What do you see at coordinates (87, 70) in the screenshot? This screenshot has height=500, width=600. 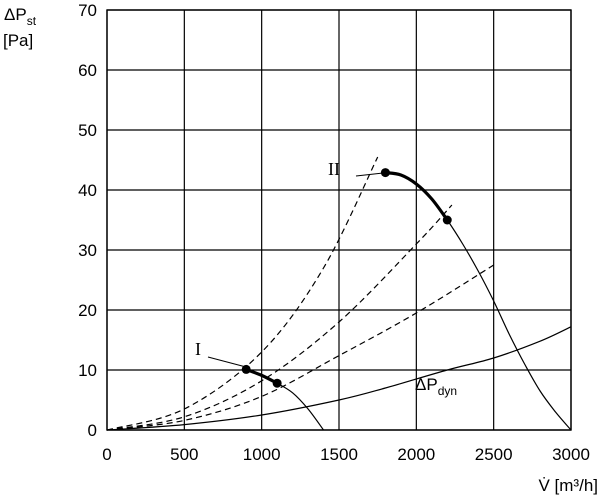 I see `y-tick-label-60: 60` at bounding box center [87, 70].